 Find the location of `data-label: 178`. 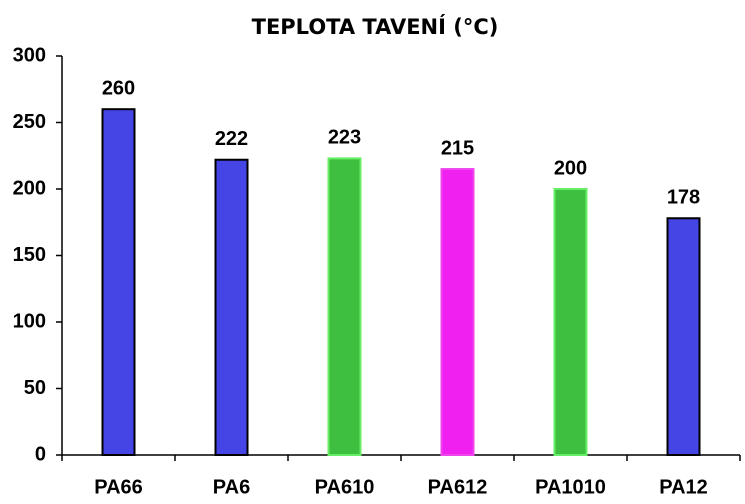

data-label: 178 is located at coordinates (683, 198).